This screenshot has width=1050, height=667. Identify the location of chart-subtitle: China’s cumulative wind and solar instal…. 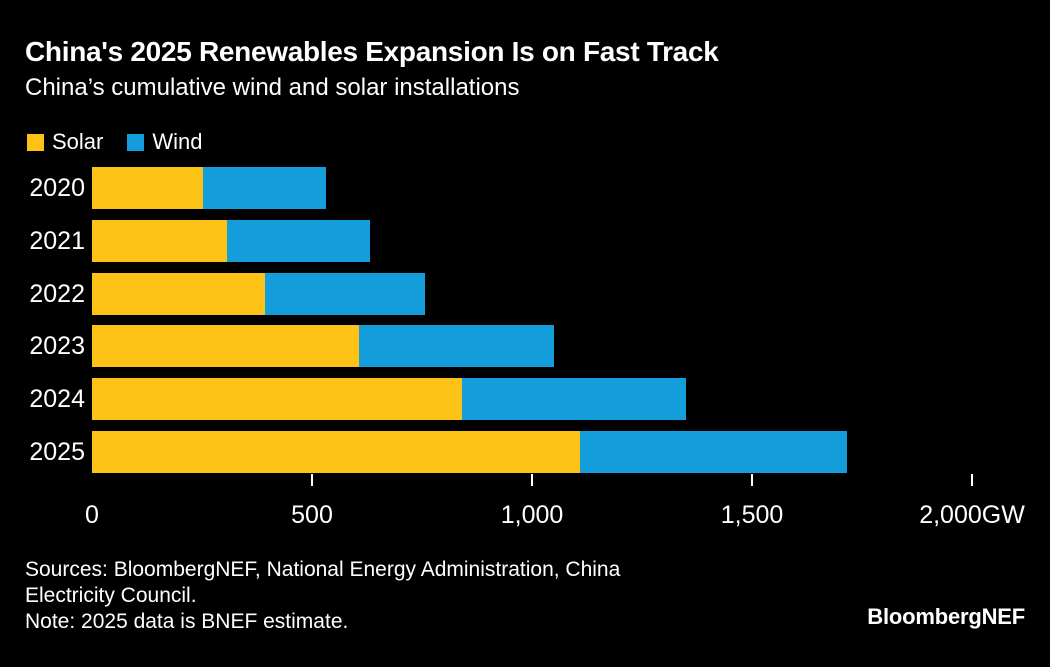
(272, 87).